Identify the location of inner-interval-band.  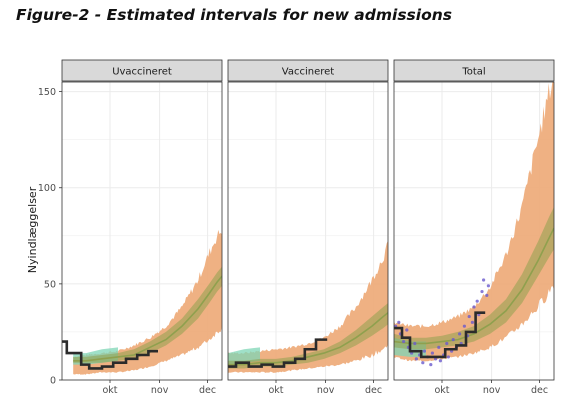
(474, 278).